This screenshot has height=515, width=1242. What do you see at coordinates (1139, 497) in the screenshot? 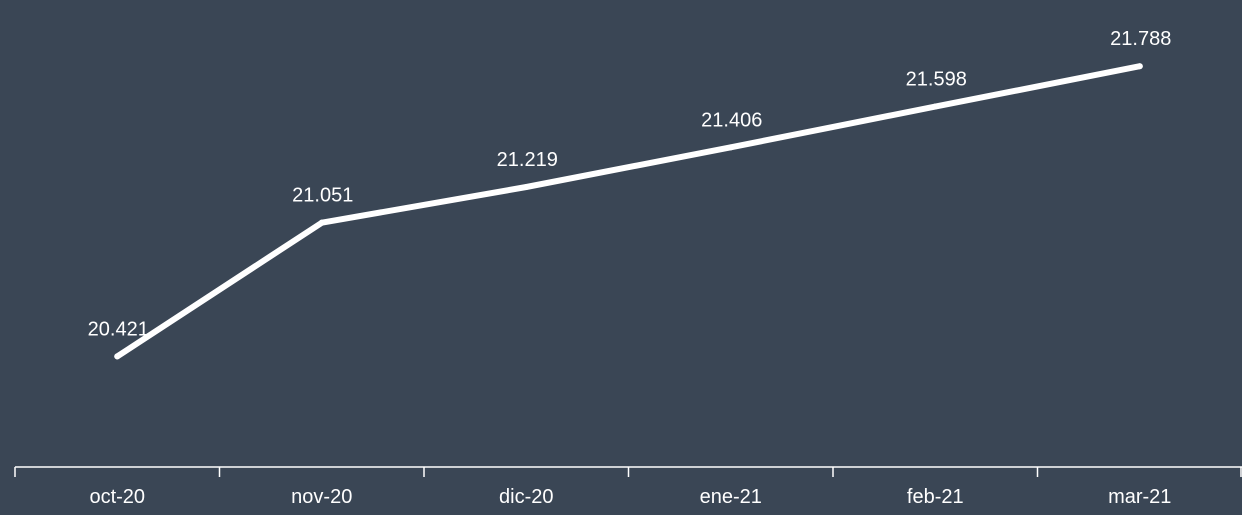
I see `x-tick-label: mar-21` at bounding box center [1139, 497].